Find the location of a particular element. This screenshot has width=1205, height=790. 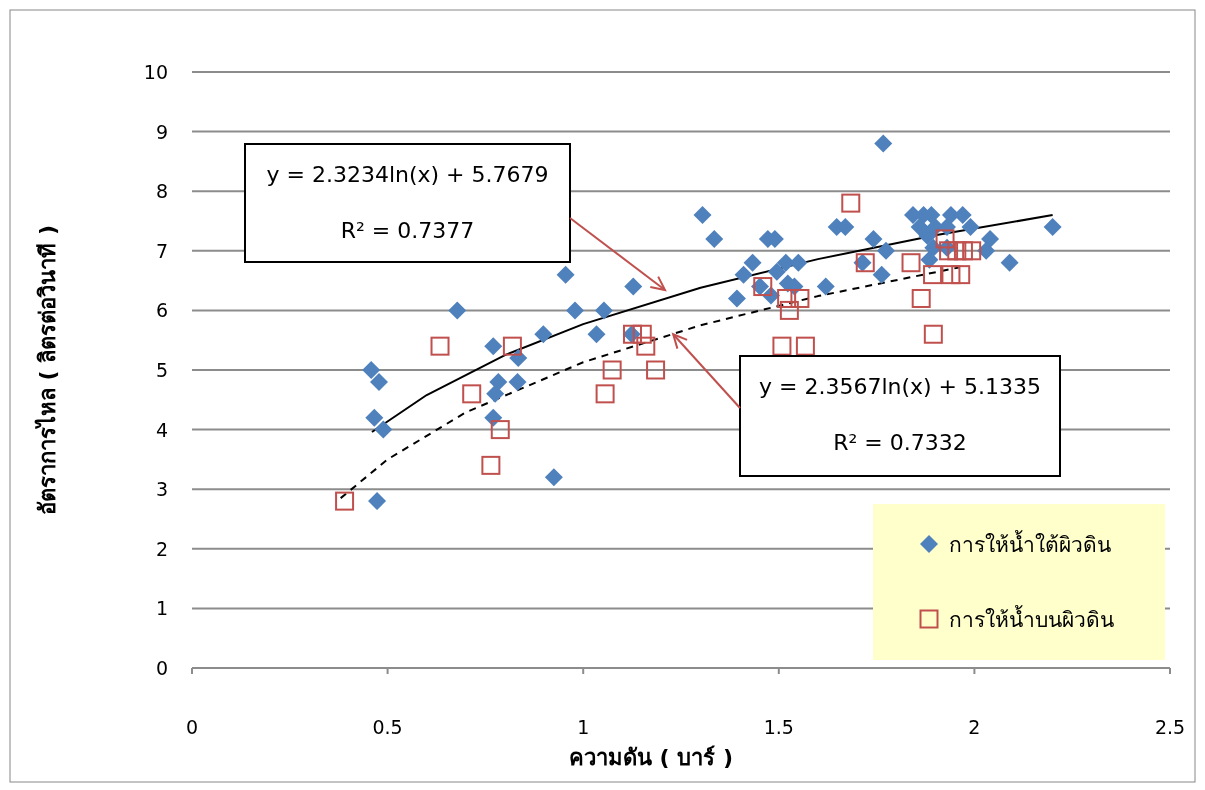

x-tick-label: 2.5 is located at coordinates (1170, 727).